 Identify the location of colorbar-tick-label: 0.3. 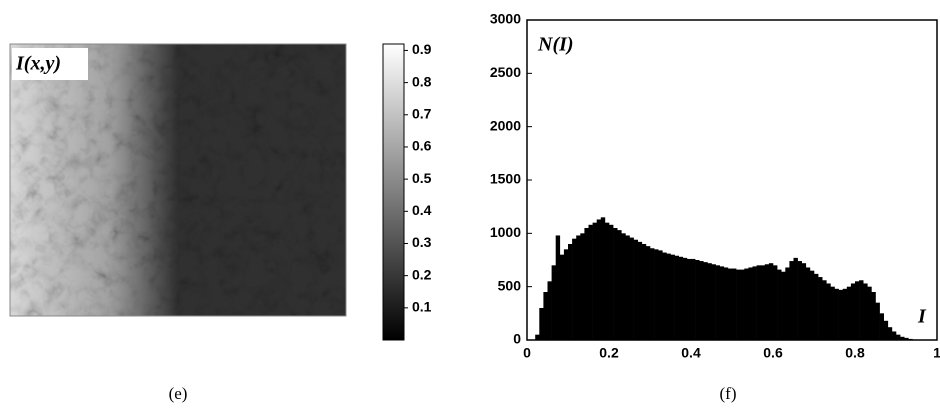
(422, 242).